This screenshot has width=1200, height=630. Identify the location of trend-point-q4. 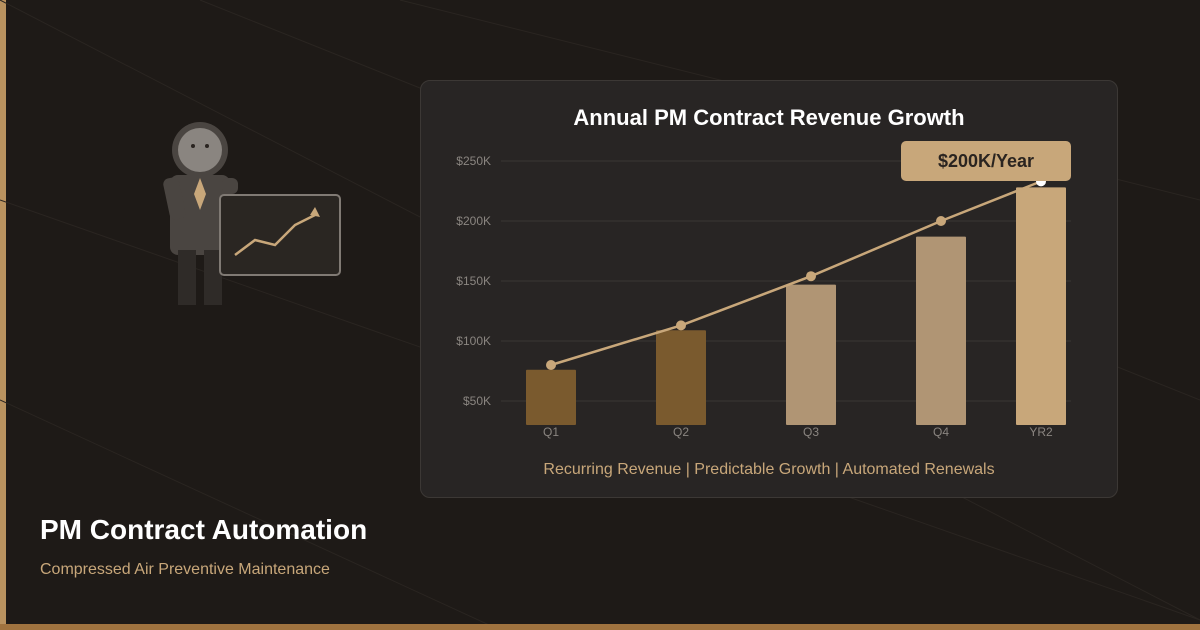
(941, 221).